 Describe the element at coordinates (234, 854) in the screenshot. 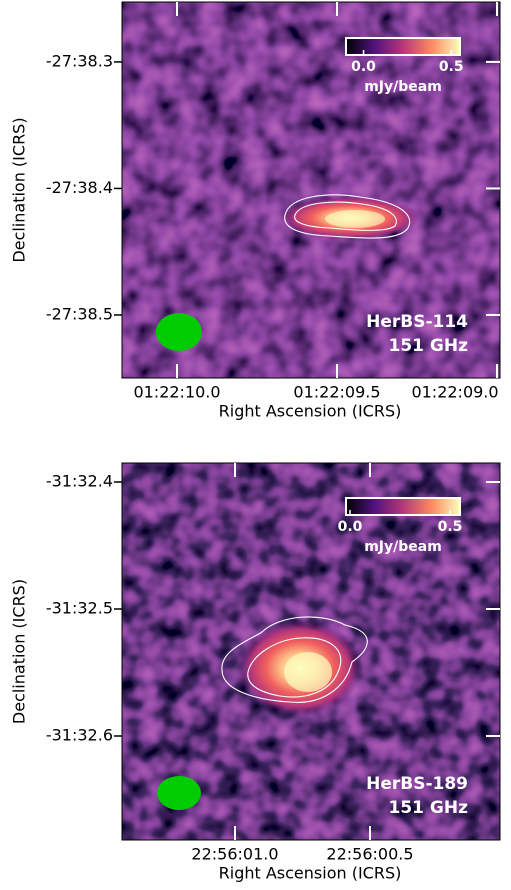

I see `x-tick-label: 22:56:01.0` at that location.